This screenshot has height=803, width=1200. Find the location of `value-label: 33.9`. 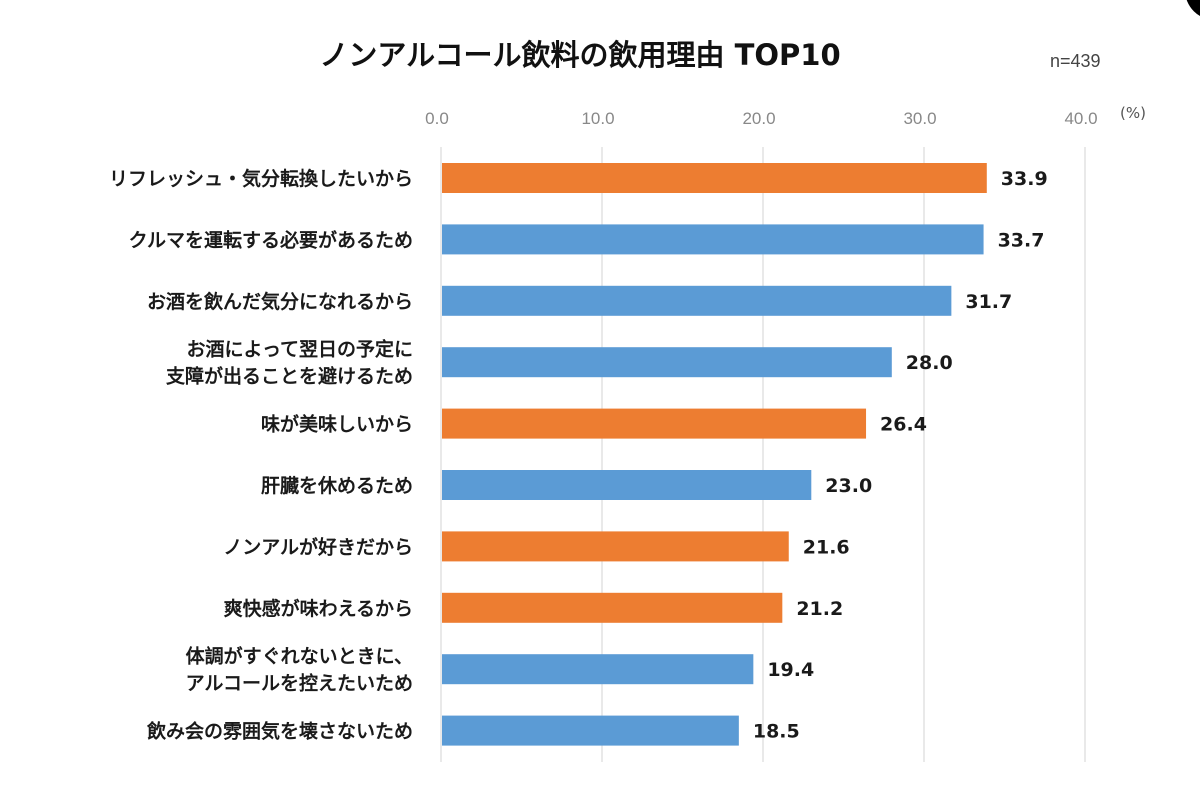

value-label: 33.9 is located at coordinates (1024, 179).